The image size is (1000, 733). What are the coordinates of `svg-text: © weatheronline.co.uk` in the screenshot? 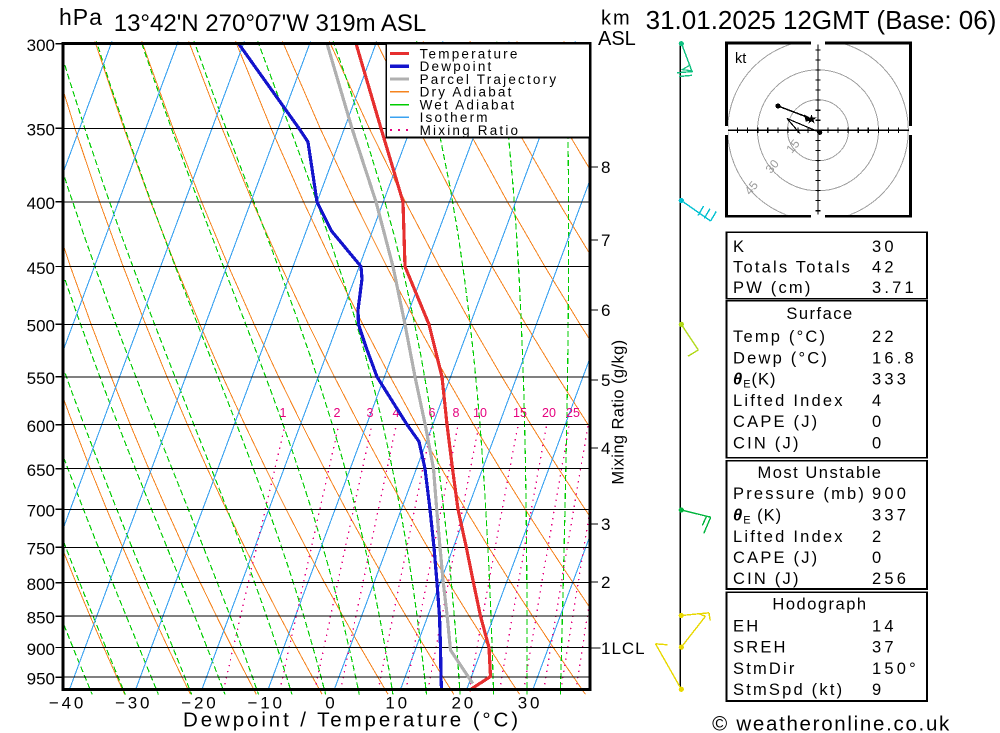 It's located at (831, 723).